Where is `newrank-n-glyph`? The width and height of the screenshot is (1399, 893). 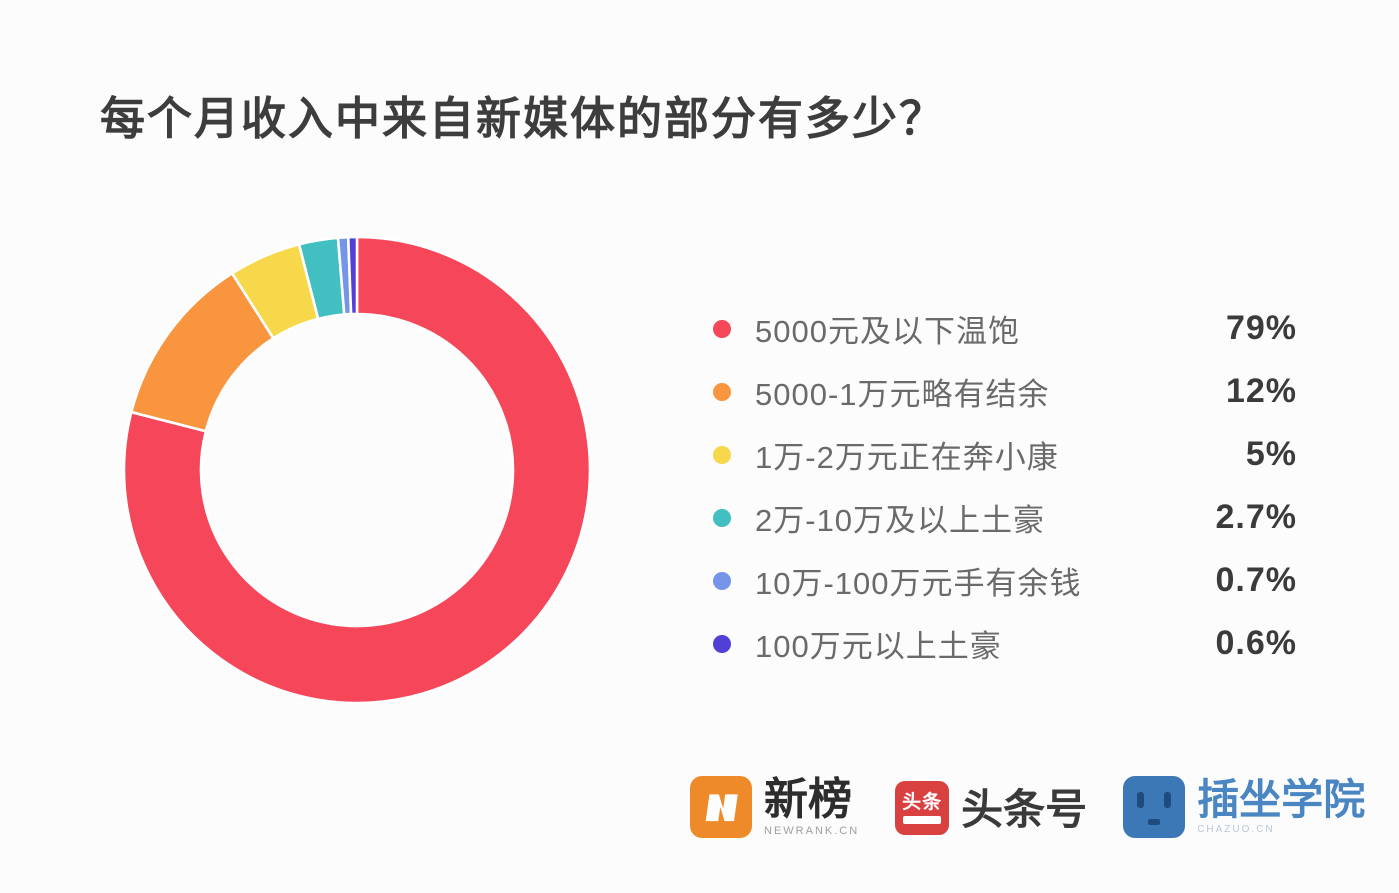 newrank-n-glyph is located at coordinates (721, 808).